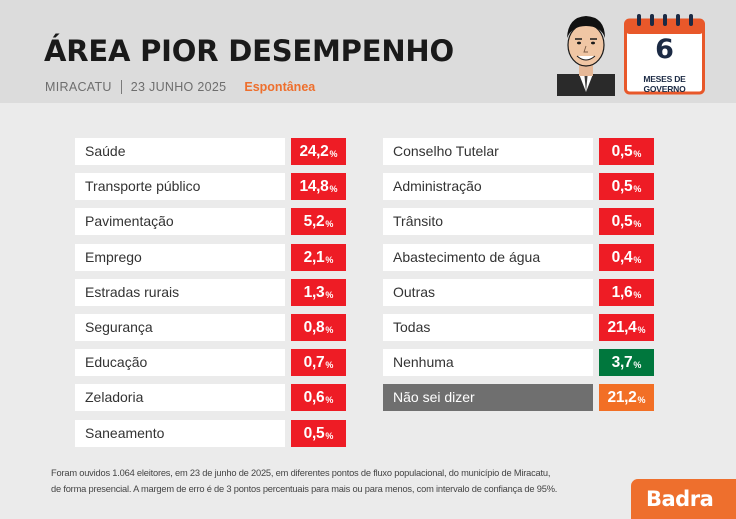 This screenshot has width=736, height=519. I want to click on value-badge: 24,2%, so click(318, 151).